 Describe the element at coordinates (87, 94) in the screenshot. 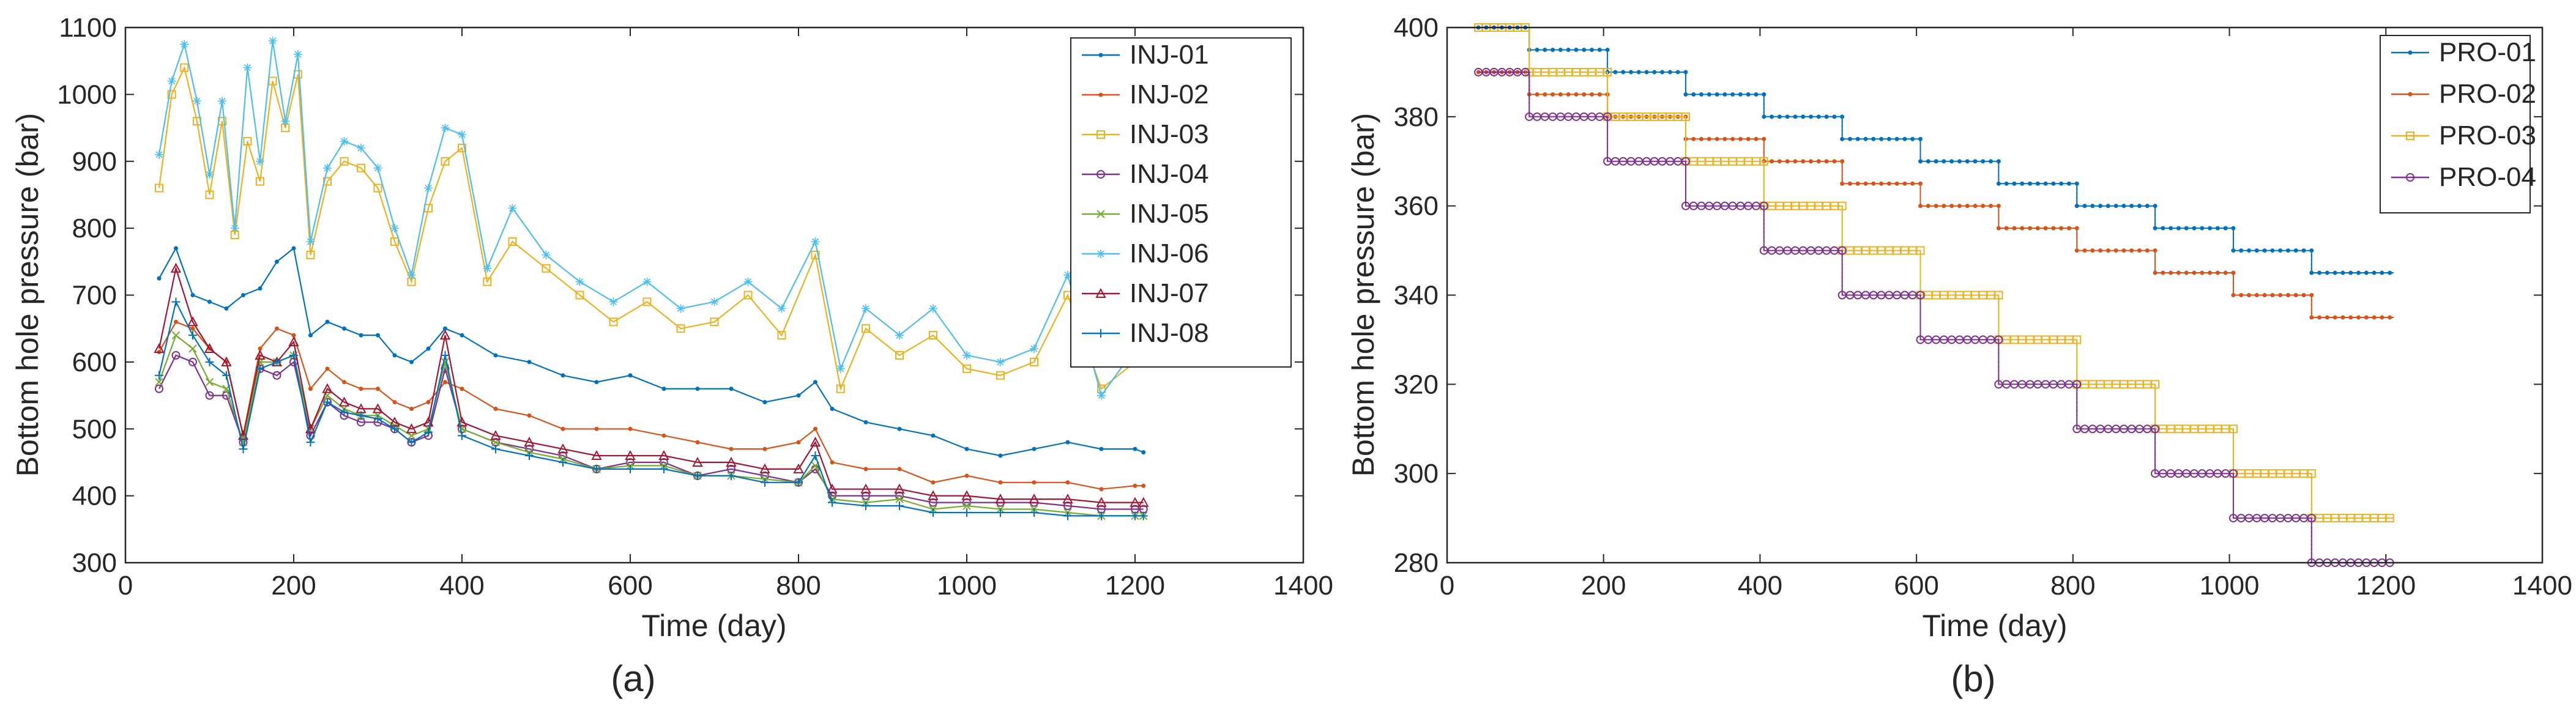

I see `y-tick-label: 1000` at that location.